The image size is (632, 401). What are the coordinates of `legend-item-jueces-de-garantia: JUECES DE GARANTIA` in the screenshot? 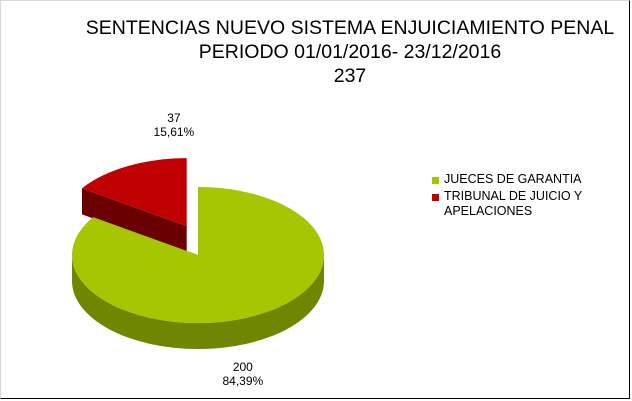 It's located at (527, 179).